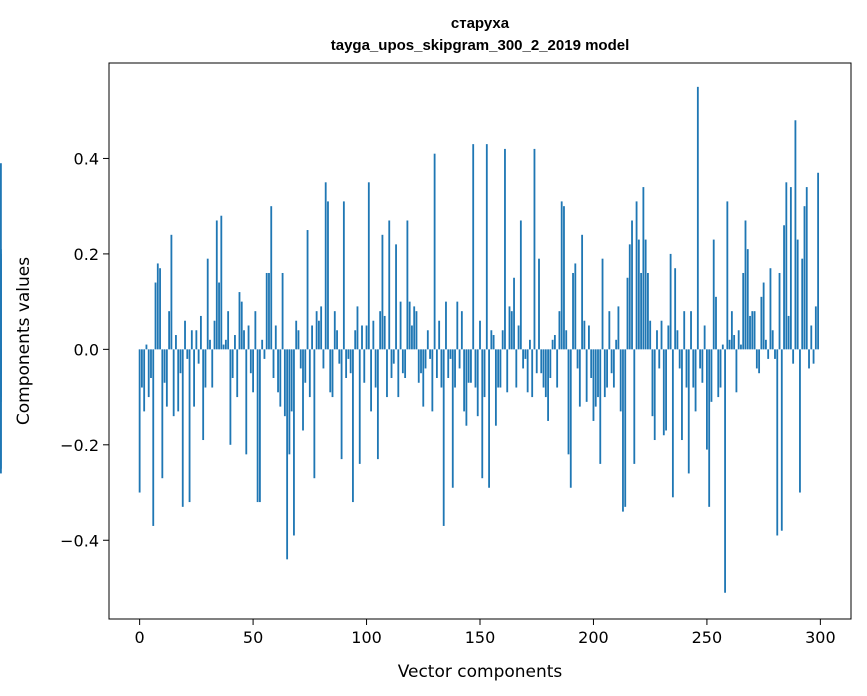 This screenshot has width=867, height=696. Describe the element at coordinates (86, 158) in the screenshot. I see `y-tick-label: 0.4` at that location.